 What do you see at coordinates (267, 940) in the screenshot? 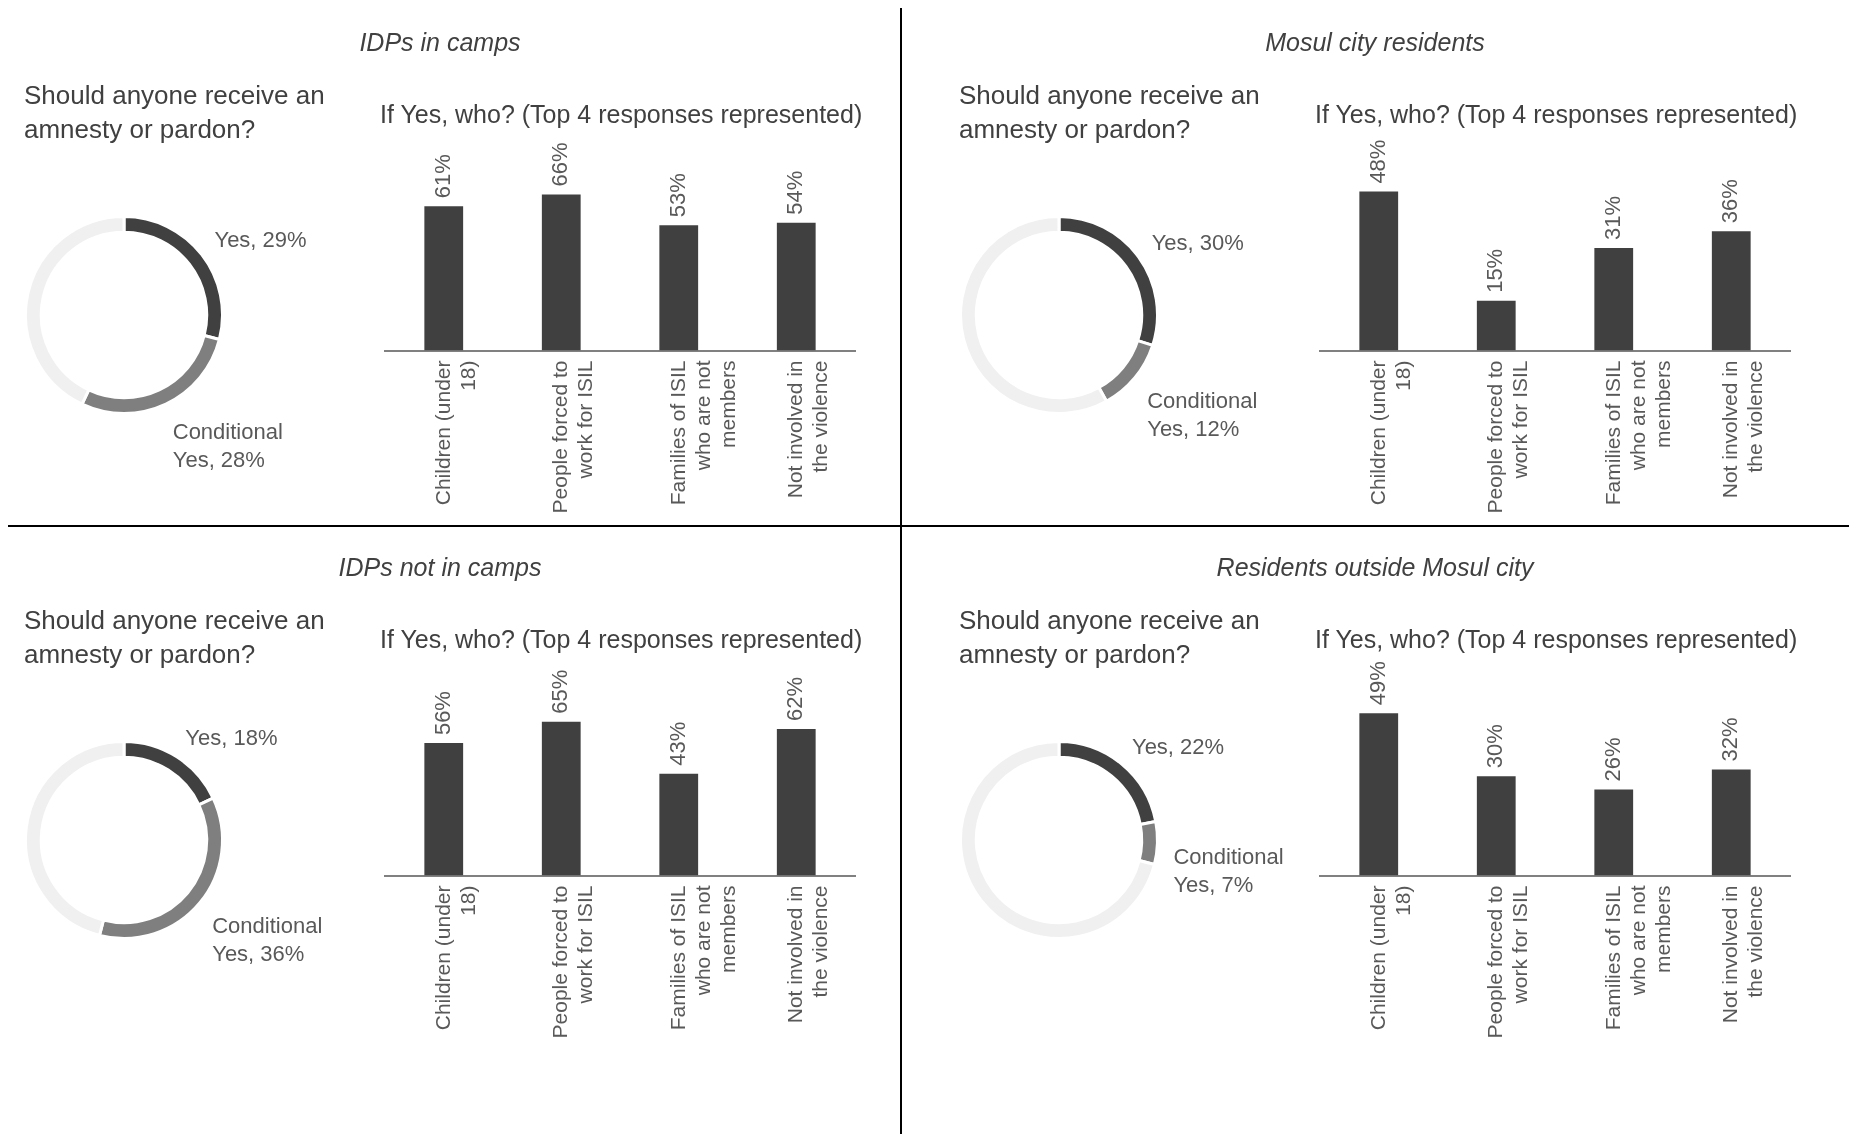
I see `data-label: Conditional Yes, 36%` at bounding box center [267, 940].